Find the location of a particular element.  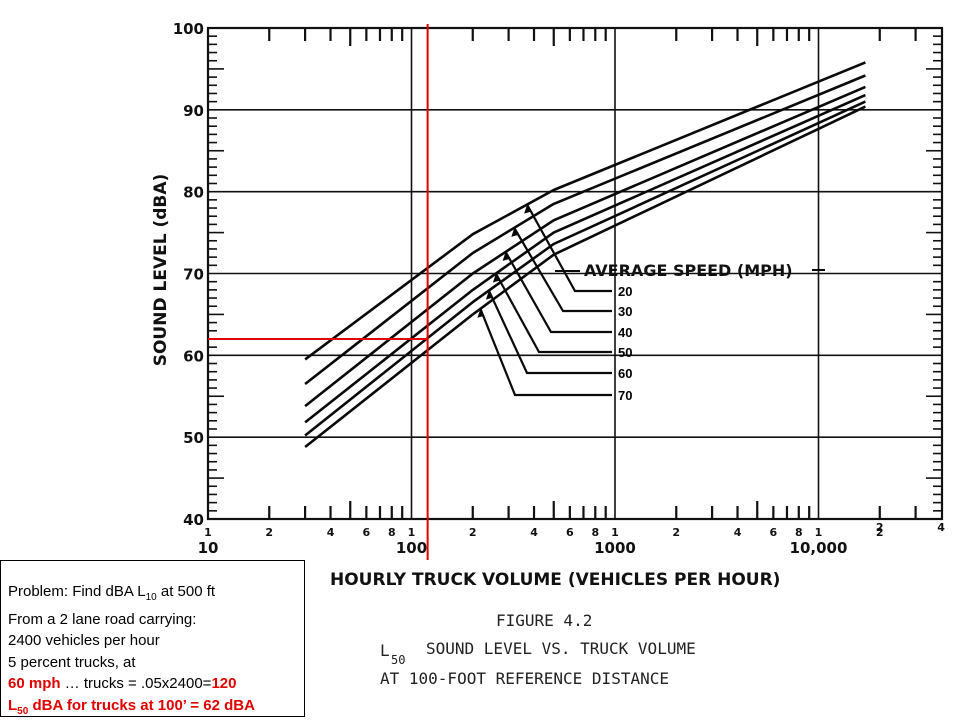

figure-subtitle-sub: 50 is located at coordinates (398, 660).